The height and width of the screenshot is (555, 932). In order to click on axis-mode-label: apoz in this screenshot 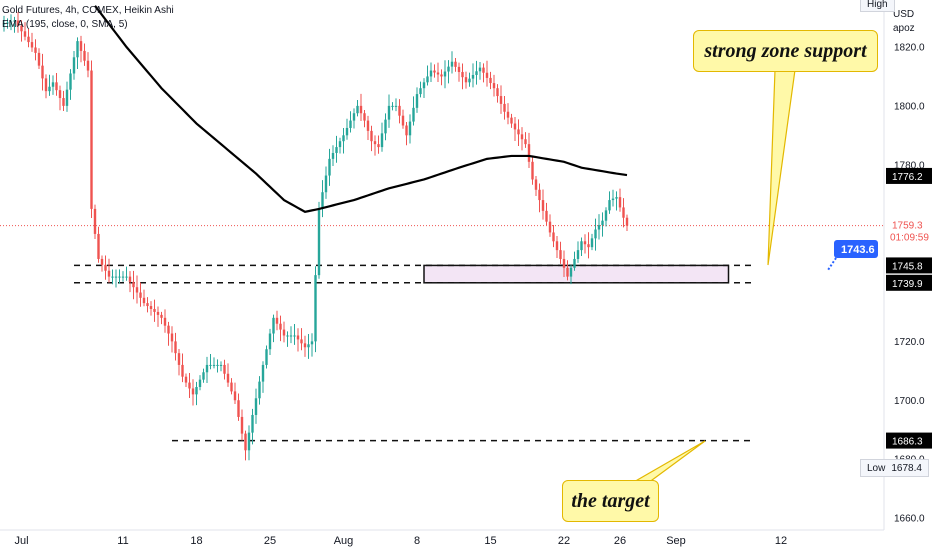, I will do `click(904, 28)`.